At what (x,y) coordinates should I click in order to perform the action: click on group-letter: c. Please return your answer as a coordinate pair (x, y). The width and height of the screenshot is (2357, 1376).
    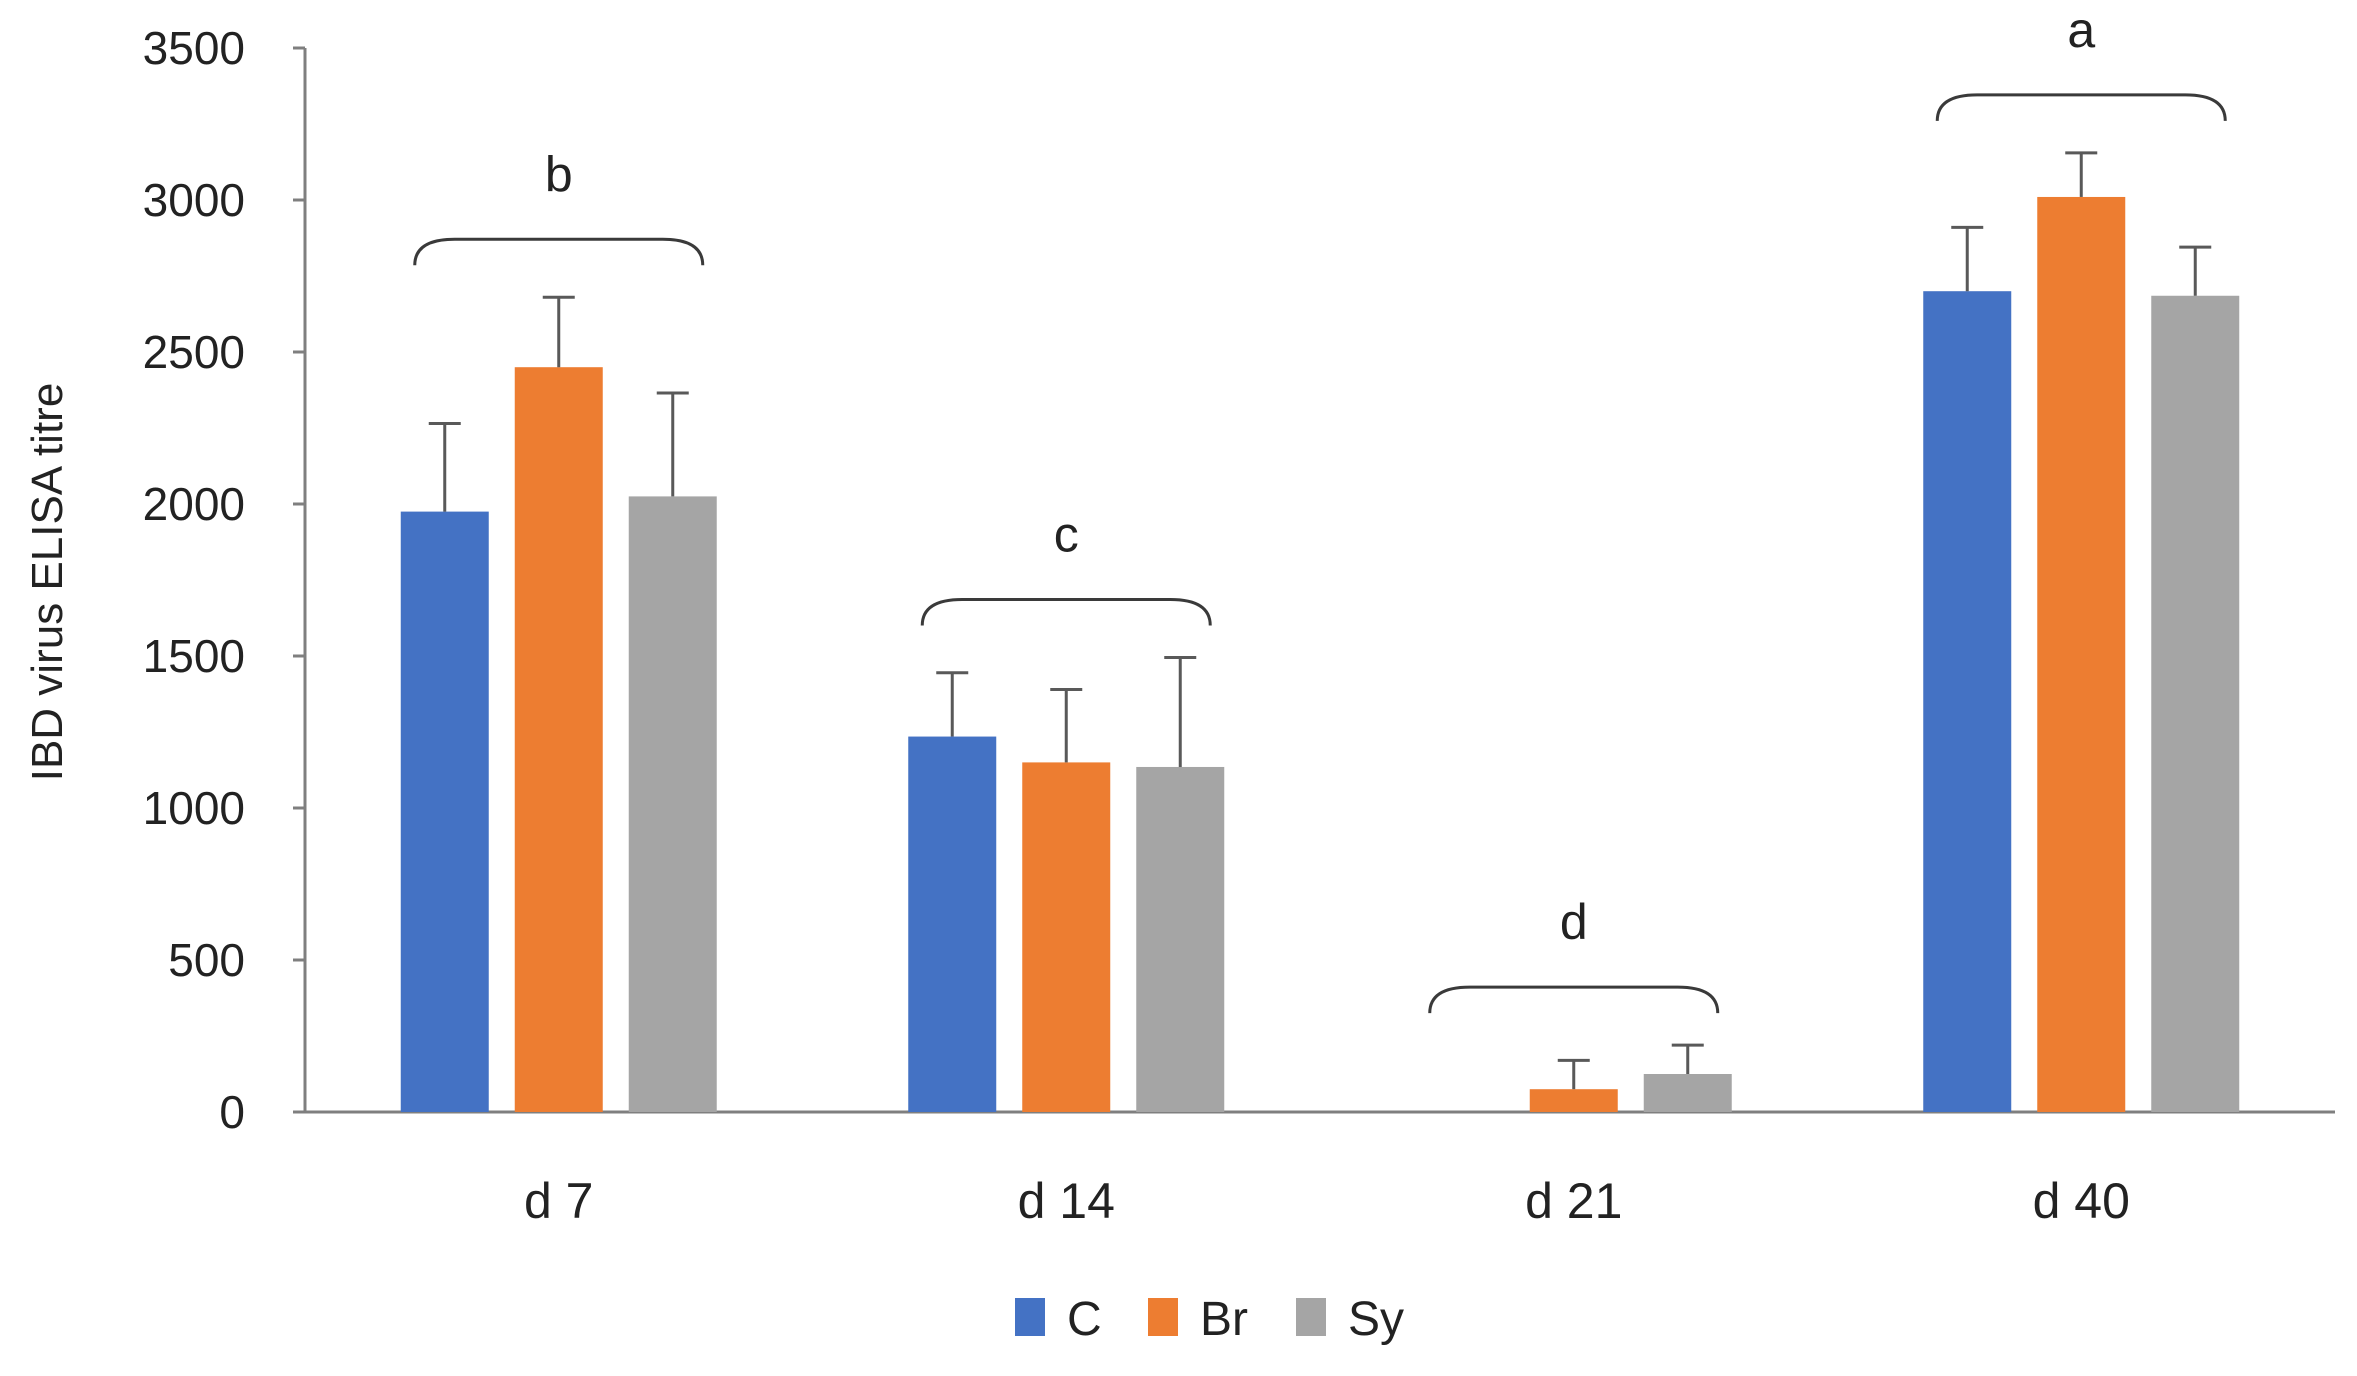
    Looking at the image, I should click on (1066, 535).